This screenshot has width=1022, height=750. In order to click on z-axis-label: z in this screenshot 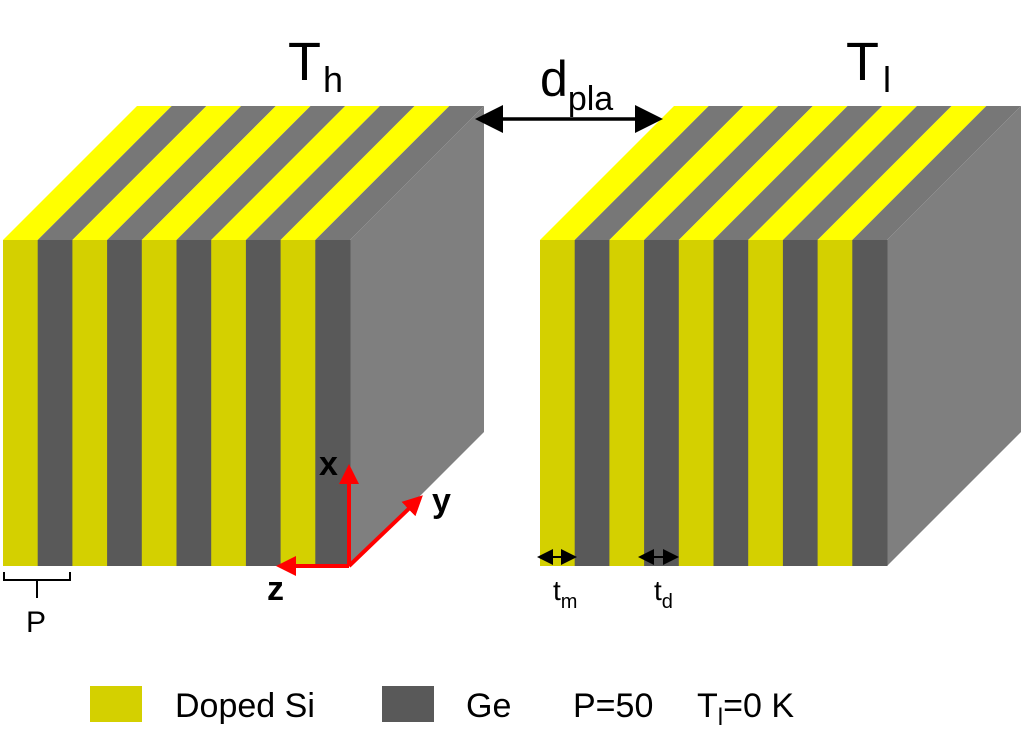, I will do `click(275, 589)`.